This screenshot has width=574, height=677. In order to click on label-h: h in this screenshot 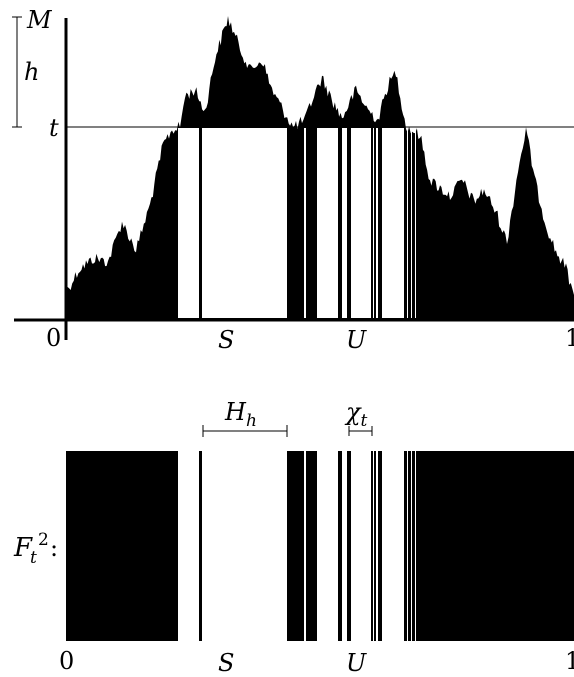, I will do `click(31, 72)`.